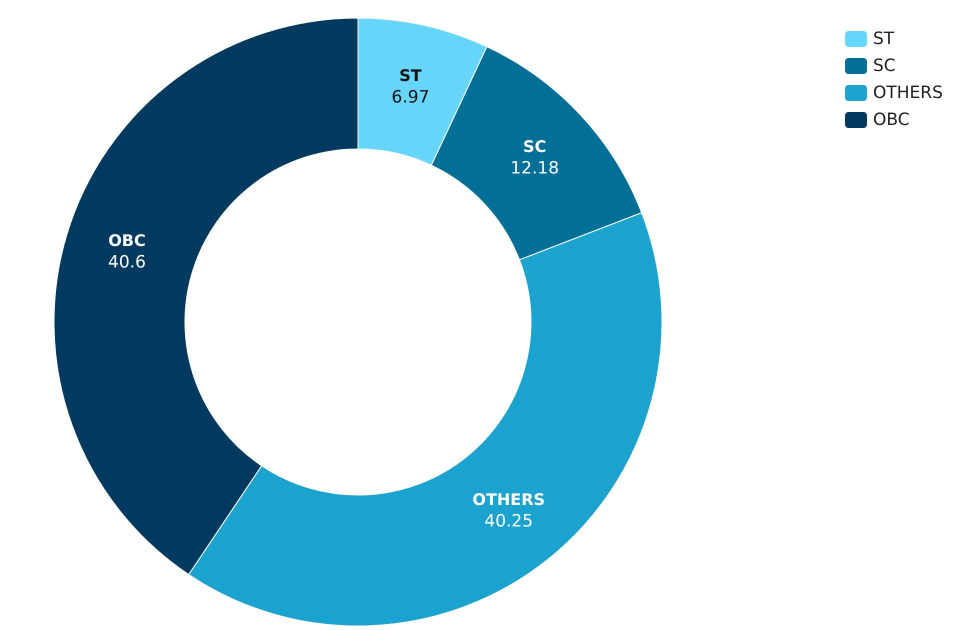 The width and height of the screenshot is (953, 630). What do you see at coordinates (509, 522) in the screenshot?
I see `data-label: 40.25` at bounding box center [509, 522].